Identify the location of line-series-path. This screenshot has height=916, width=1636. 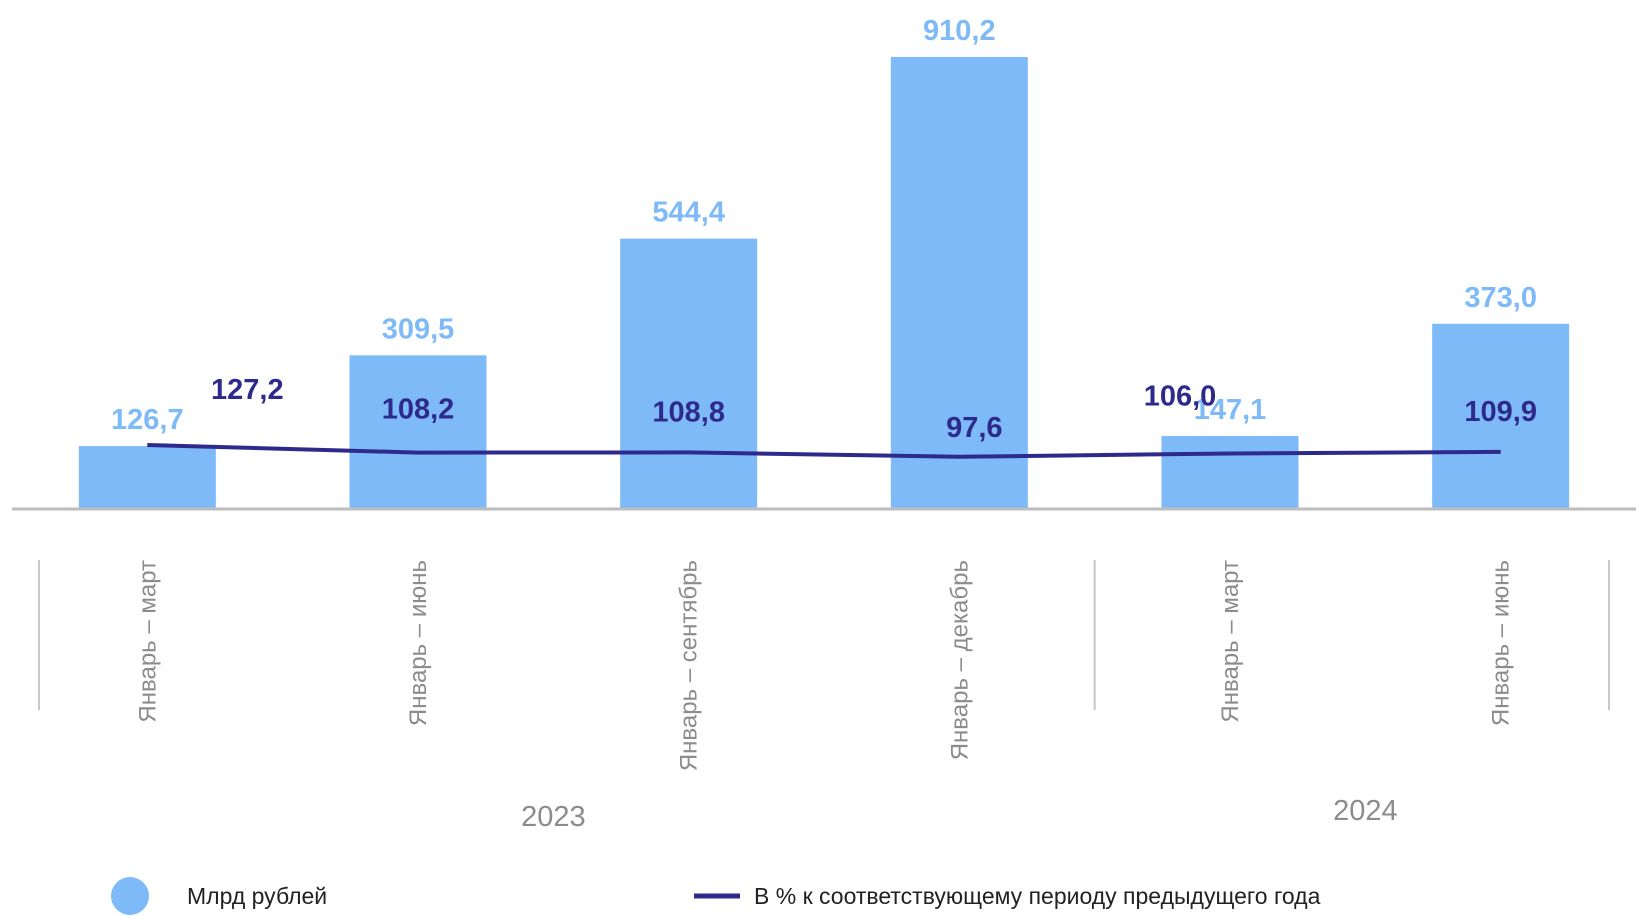
(824, 451).